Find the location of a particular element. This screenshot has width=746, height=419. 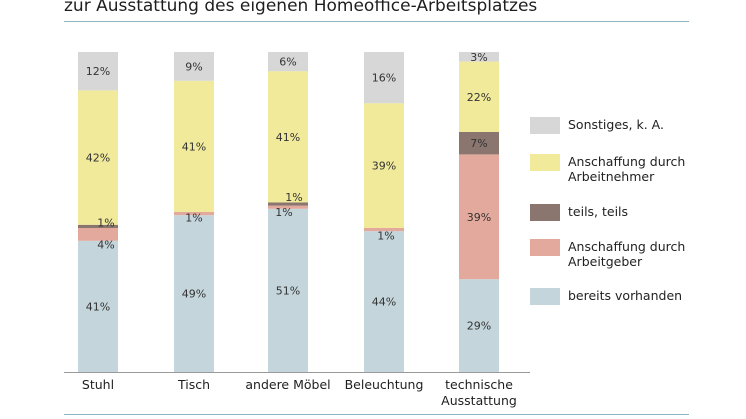

legend-label: Anschaffung durch Arbeitnehmer is located at coordinates (627, 169).